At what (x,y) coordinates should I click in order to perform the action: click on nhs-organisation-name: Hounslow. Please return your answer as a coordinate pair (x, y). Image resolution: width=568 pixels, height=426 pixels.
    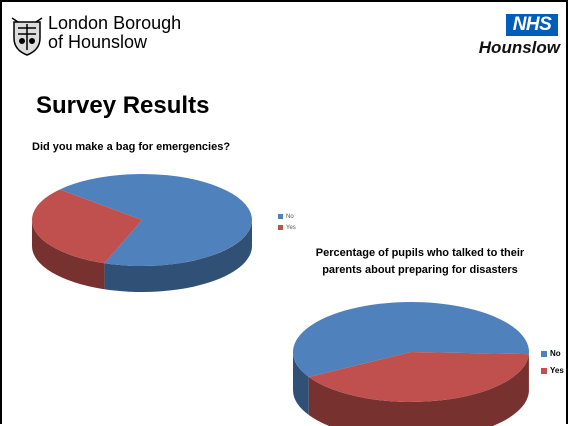
    Looking at the image, I should click on (519, 48).